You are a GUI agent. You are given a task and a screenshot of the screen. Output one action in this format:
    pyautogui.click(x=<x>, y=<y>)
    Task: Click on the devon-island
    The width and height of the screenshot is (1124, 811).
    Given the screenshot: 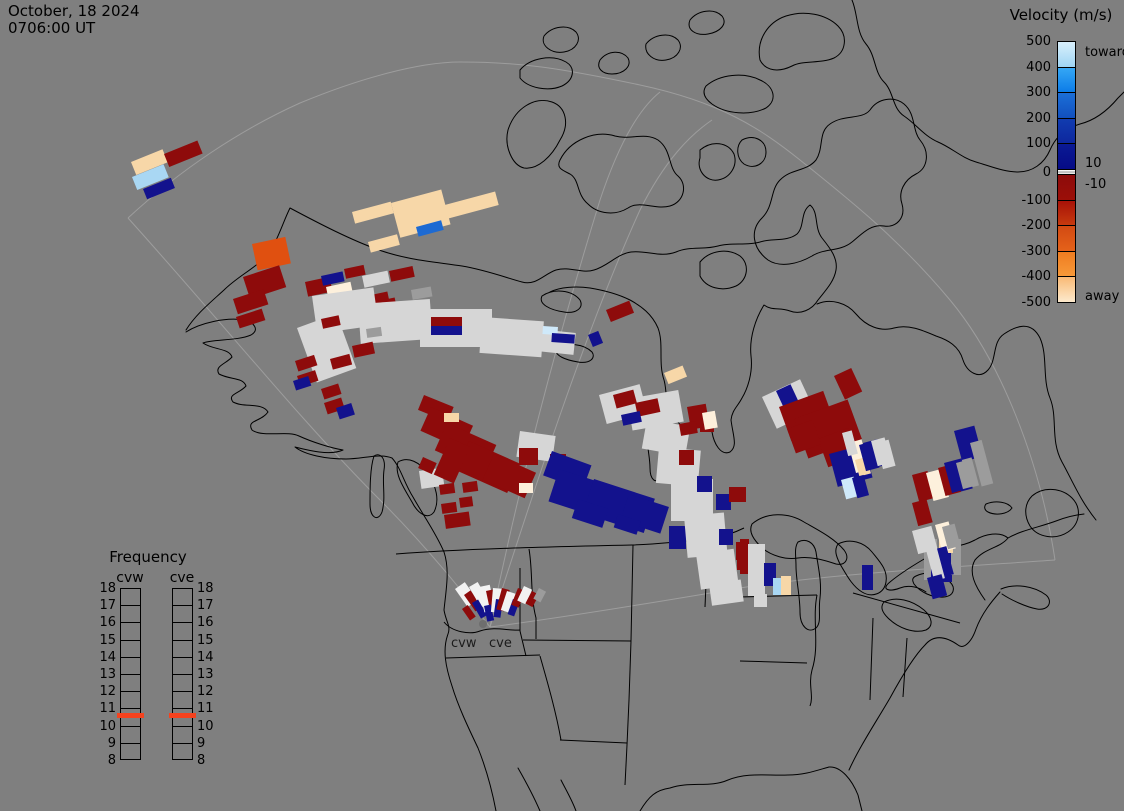 What is the action you would take?
    pyautogui.click(x=738, y=94)
    